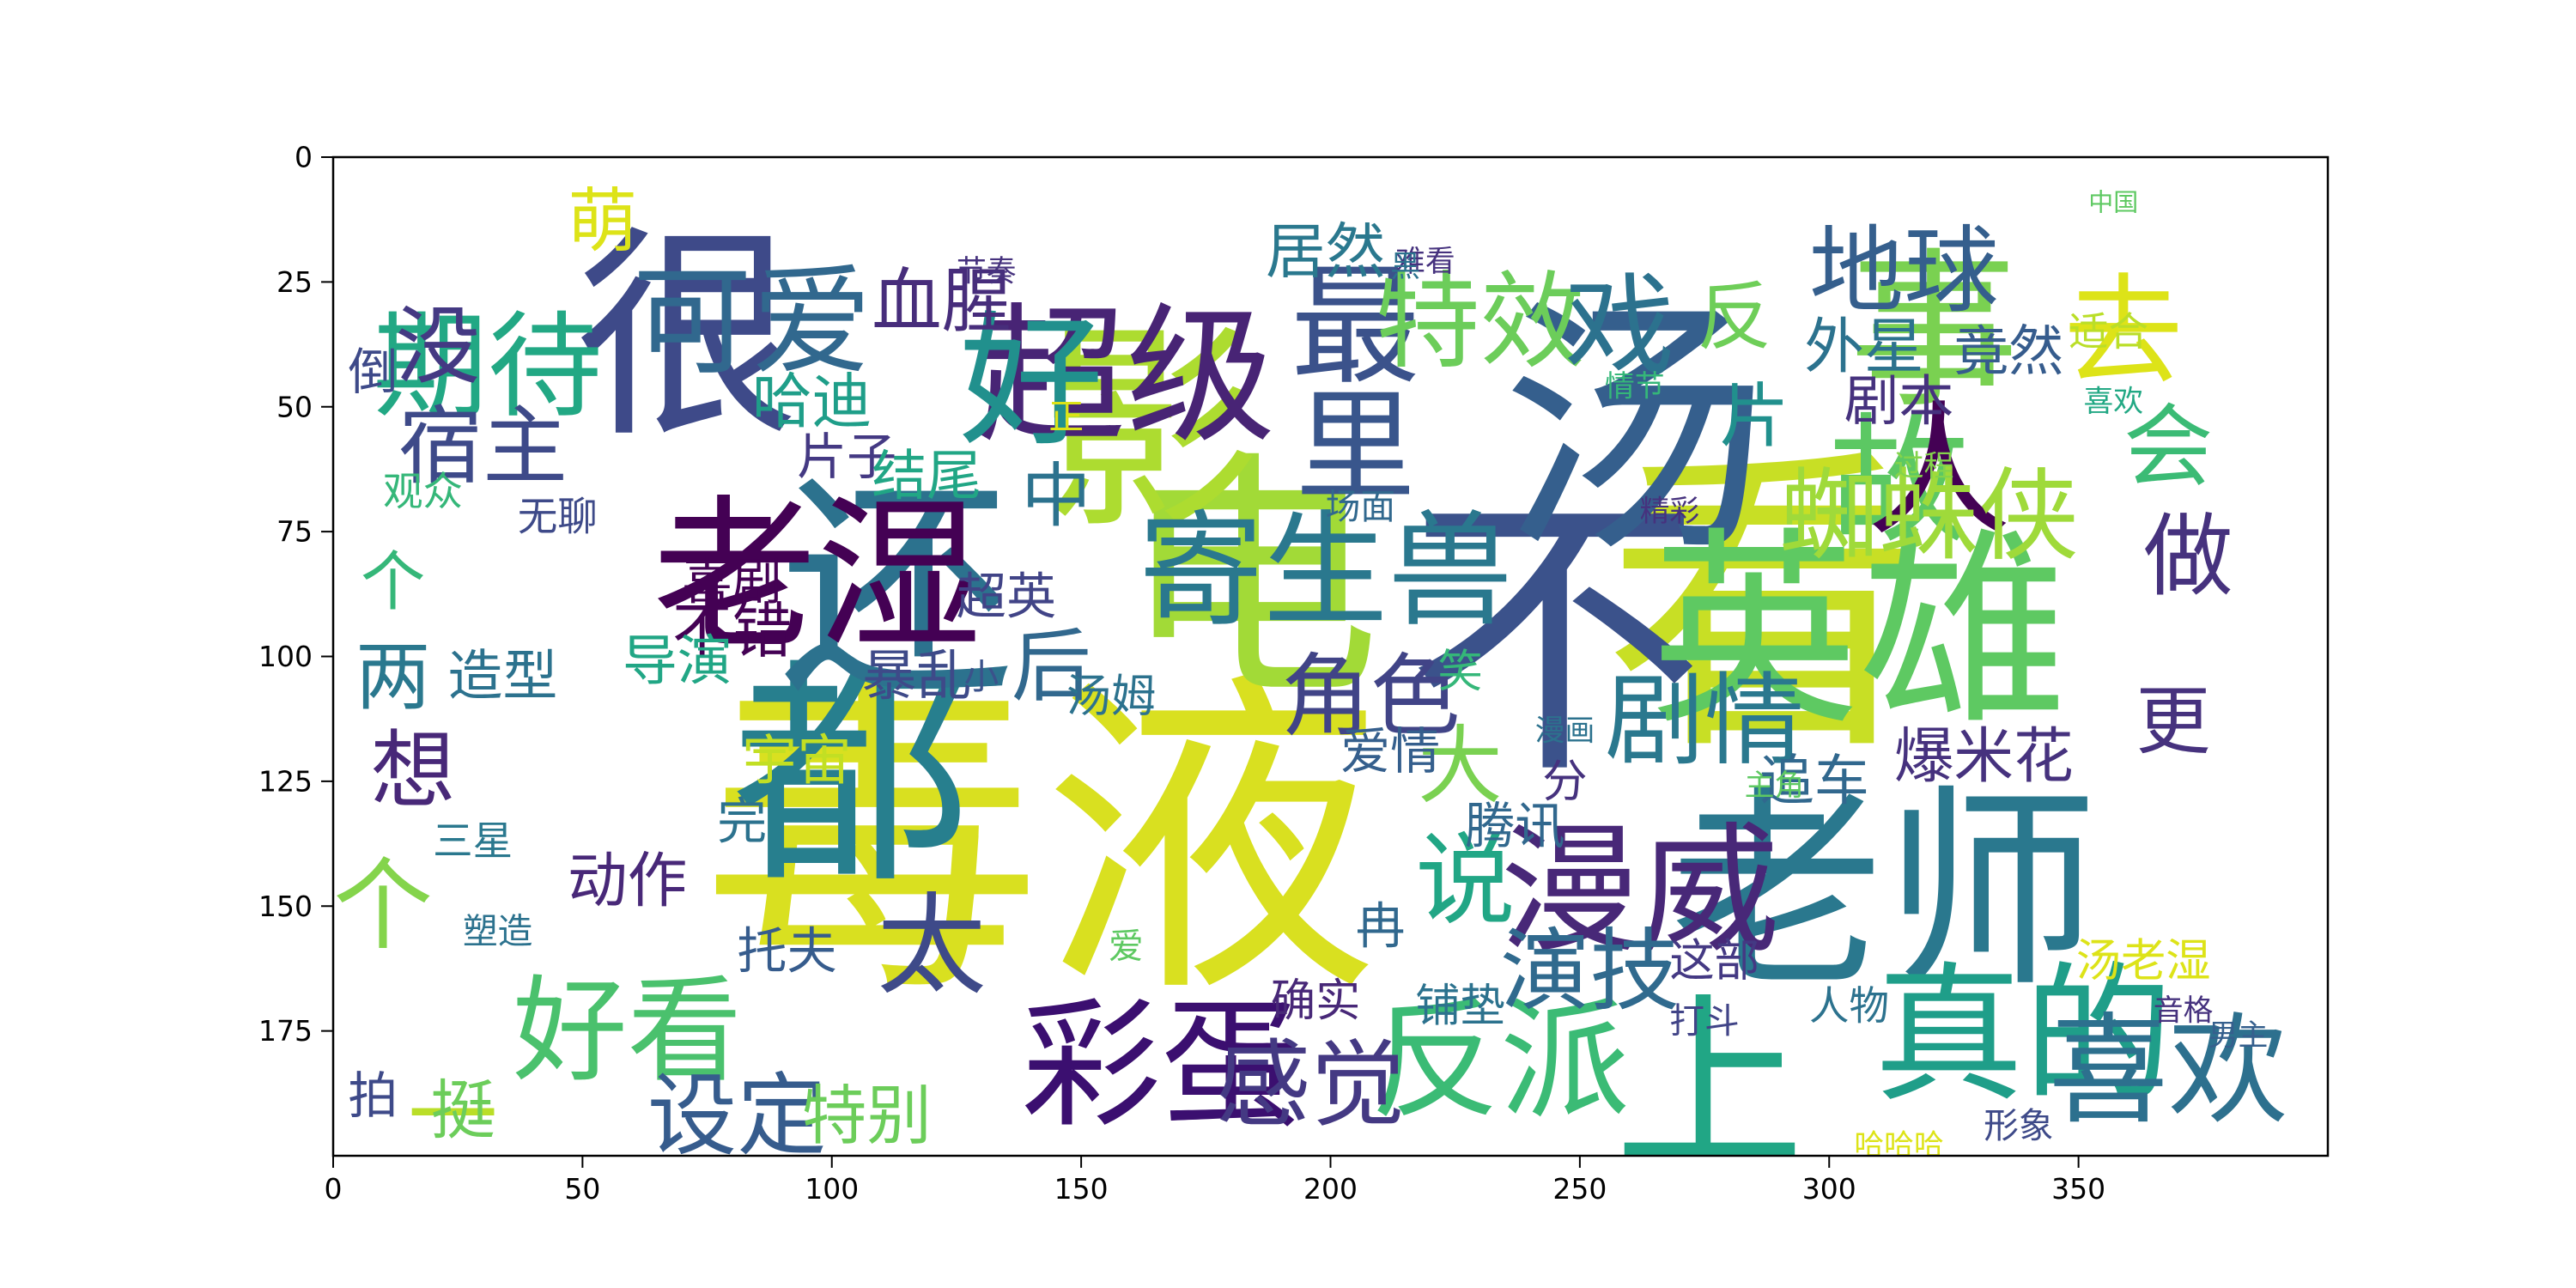 The image size is (2576, 1288). Describe the element at coordinates (1565, 731) in the screenshot. I see `word-102: 漫画` at that location.